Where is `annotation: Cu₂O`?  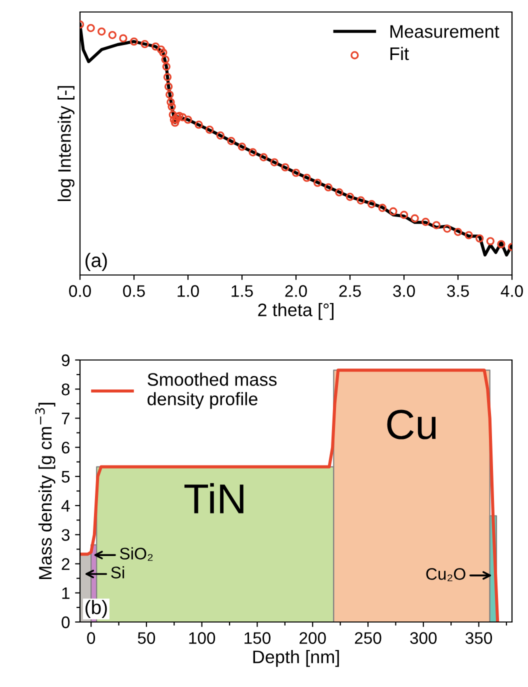
annotation: Cu₂O is located at coordinates (446, 575).